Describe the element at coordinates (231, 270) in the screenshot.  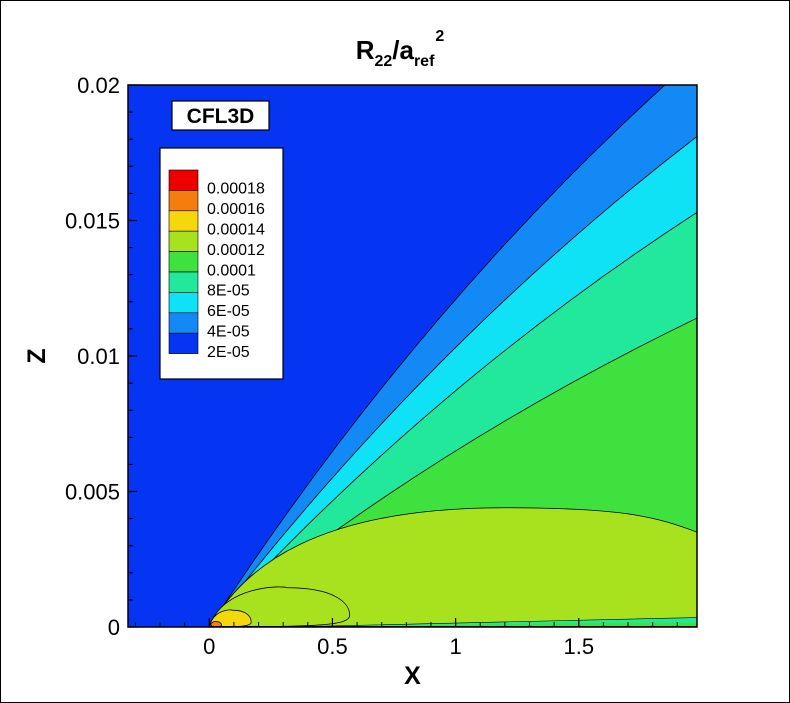
I see `legend-label: 0.0001` at that location.